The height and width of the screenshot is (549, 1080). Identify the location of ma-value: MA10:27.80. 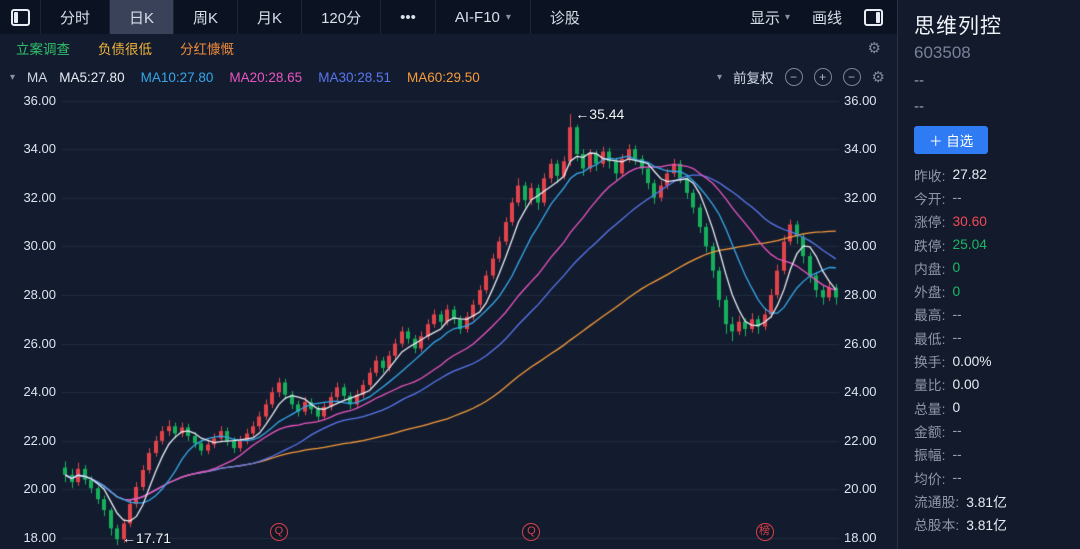
(177, 77).